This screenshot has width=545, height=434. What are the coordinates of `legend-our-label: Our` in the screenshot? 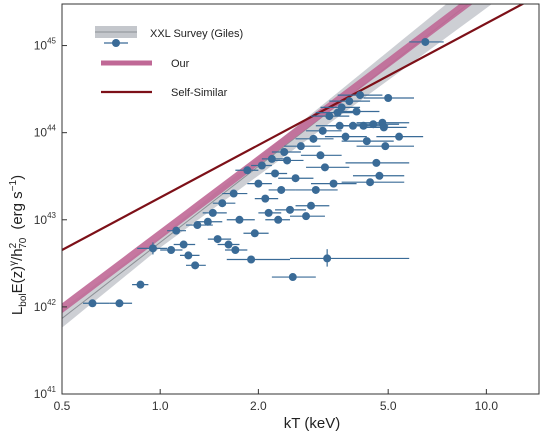 It's located at (180, 64).